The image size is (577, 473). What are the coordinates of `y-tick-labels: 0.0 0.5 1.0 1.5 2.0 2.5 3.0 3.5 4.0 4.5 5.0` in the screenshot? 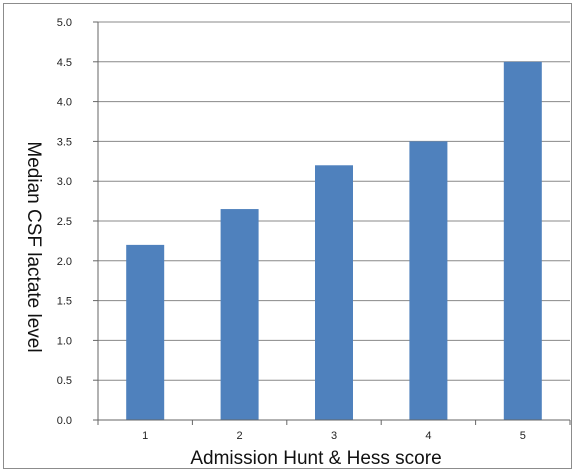 It's located at (64, 222).